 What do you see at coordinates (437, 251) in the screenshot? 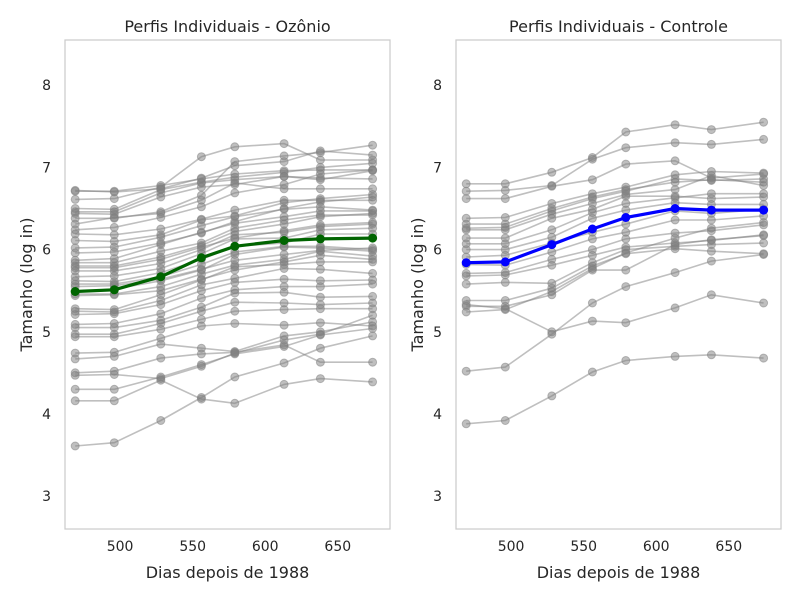
I see `y-tick-label: 6` at bounding box center [437, 251].